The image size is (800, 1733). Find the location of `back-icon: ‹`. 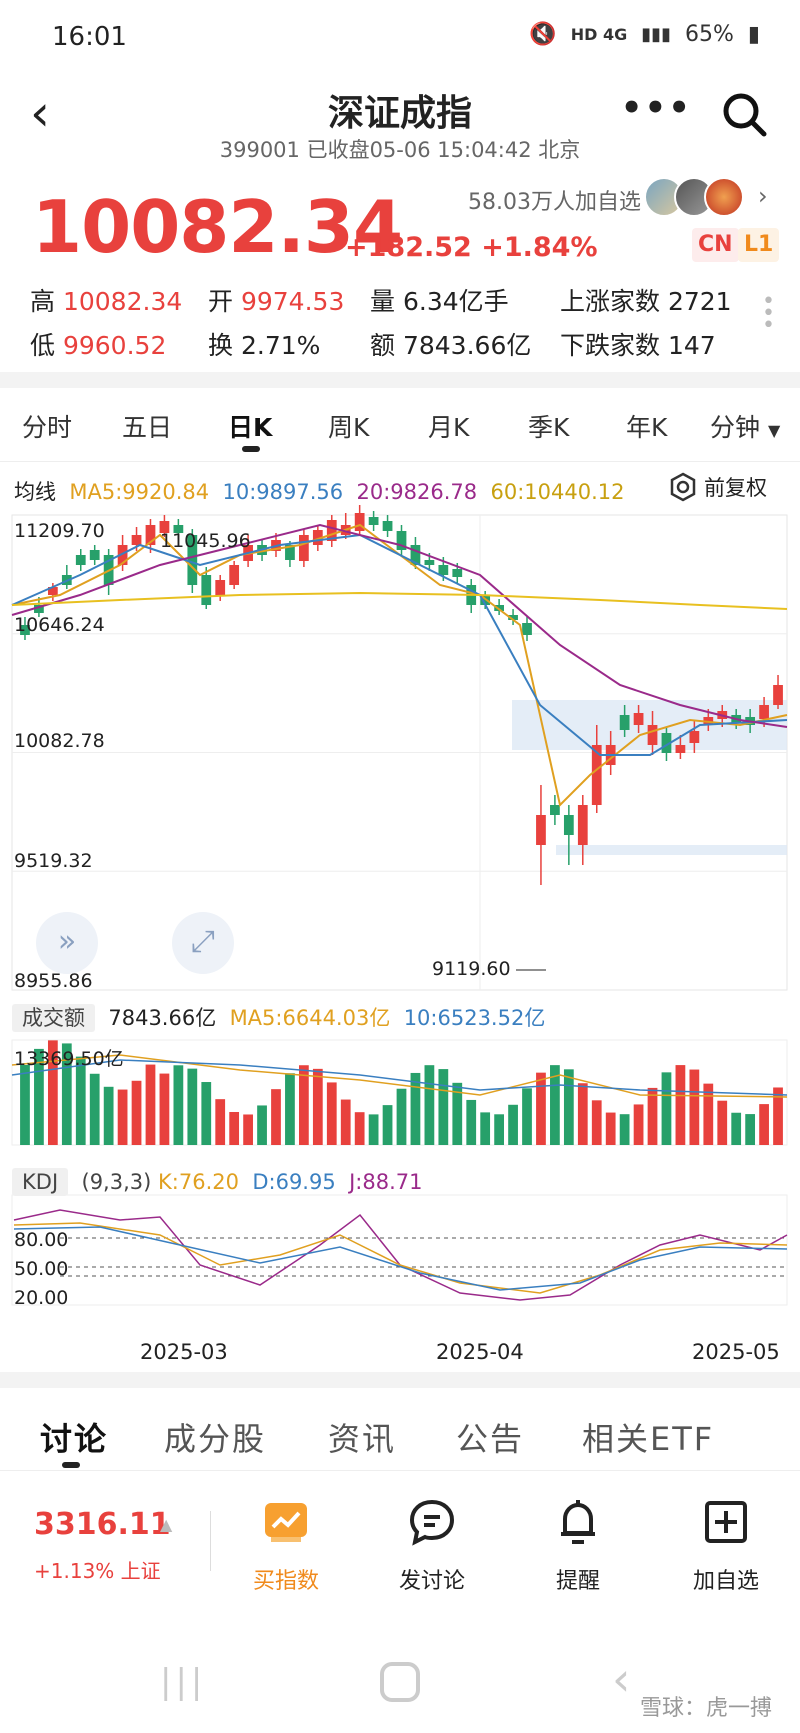

back-icon: ‹ is located at coordinates (40, 113).